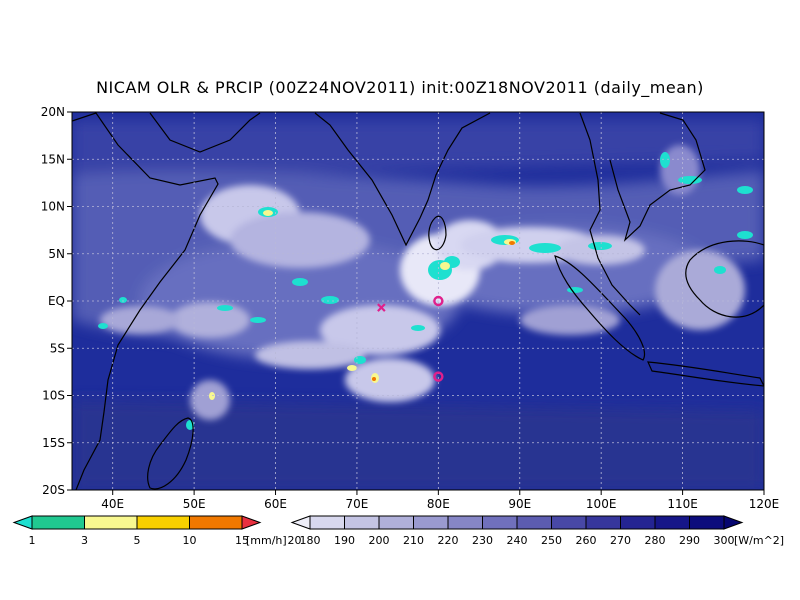  What do you see at coordinates (56, 301) in the screenshot?
I see `lat-tick-label: EQ` at bounding box center [56, 301].